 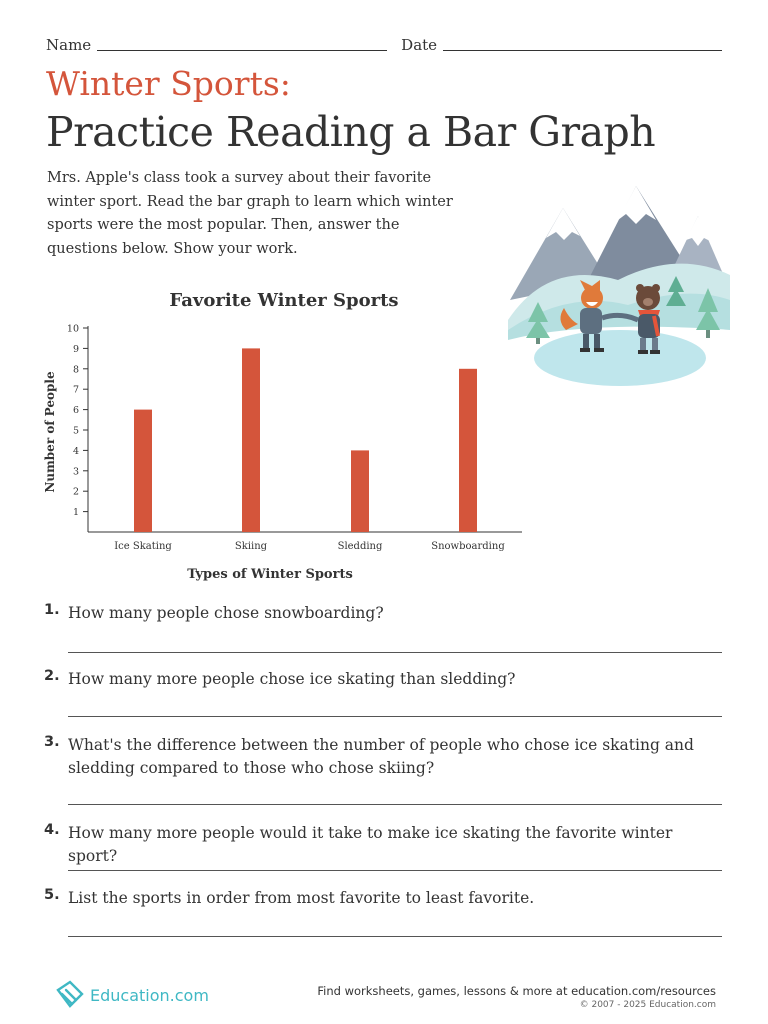 What do you see at coordinates (630, 319) in the screenshot?
I see `bear-skater-icon` at bounding box center [630, 319].